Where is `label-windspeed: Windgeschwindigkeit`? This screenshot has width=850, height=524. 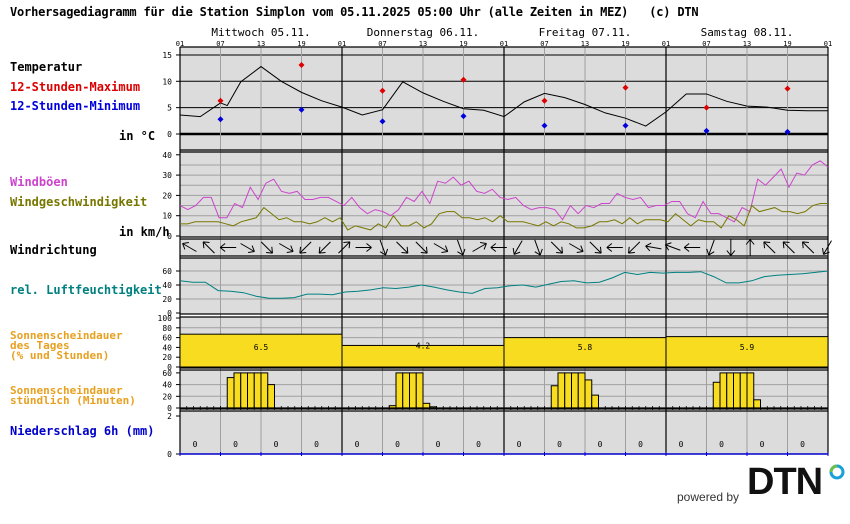
label-windspeed: Windgeschwindigkeit is located at coordinates (79, 202).